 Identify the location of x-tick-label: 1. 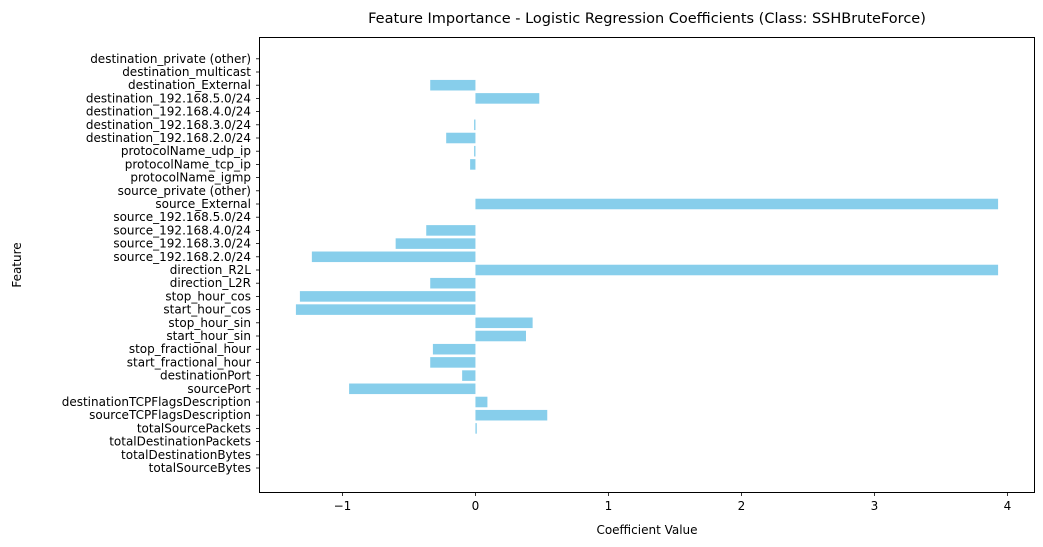
(609, 506).